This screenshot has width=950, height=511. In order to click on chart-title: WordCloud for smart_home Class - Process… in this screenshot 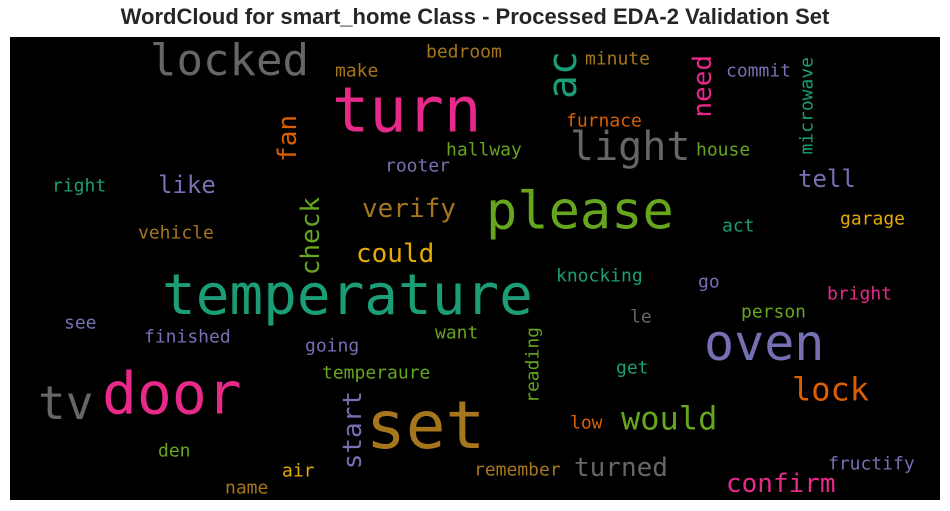, I will do `click(475, 16)`.